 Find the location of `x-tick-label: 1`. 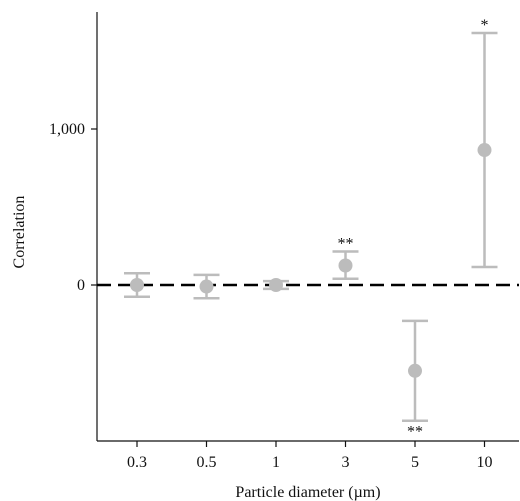

x-tick-label: 1 is located at coordinates (276, 462).